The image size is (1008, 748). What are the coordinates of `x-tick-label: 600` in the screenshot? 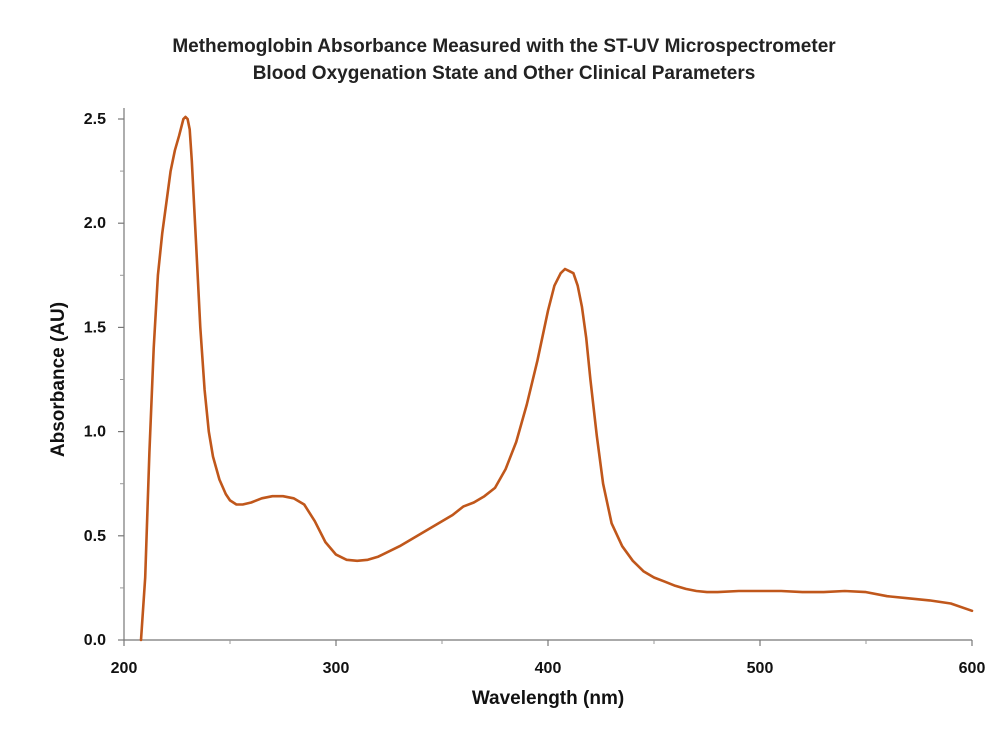 It's located at (972, 668).